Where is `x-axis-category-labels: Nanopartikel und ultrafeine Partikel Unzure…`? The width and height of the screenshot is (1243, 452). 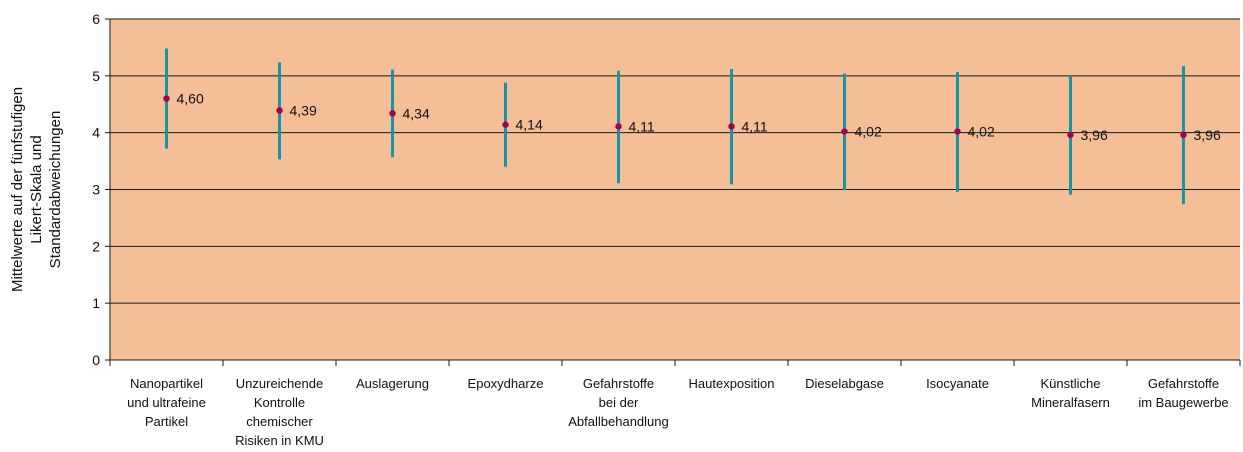
x-axis-category-labels: Nanopartikel und ultrafeine Partikel Unzure… is located at coordinates (678, 412).